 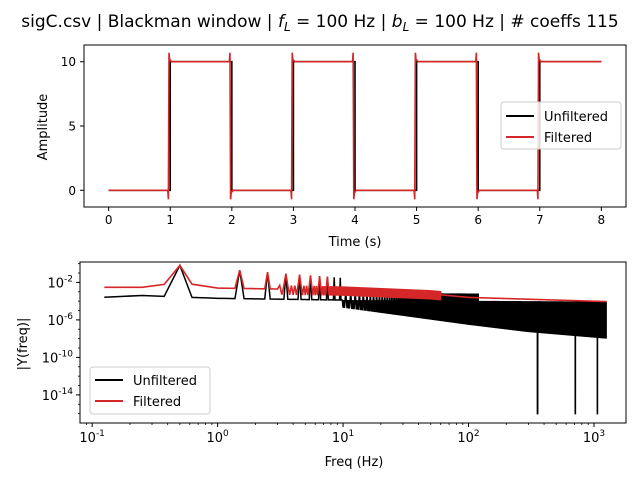 What do you see at coordinates (58, 395) in the screenshot?
I see `frequency-y-tick-label: 10⁻¹⁴` at bounding box center [58, 395].